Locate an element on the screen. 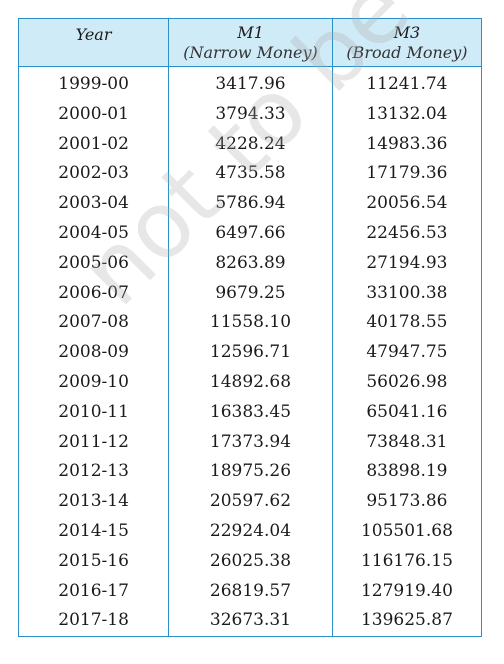 The height and width of the screenshot is (664, 504). year-cell: 2015-16 is located at coordinates (93, 560).